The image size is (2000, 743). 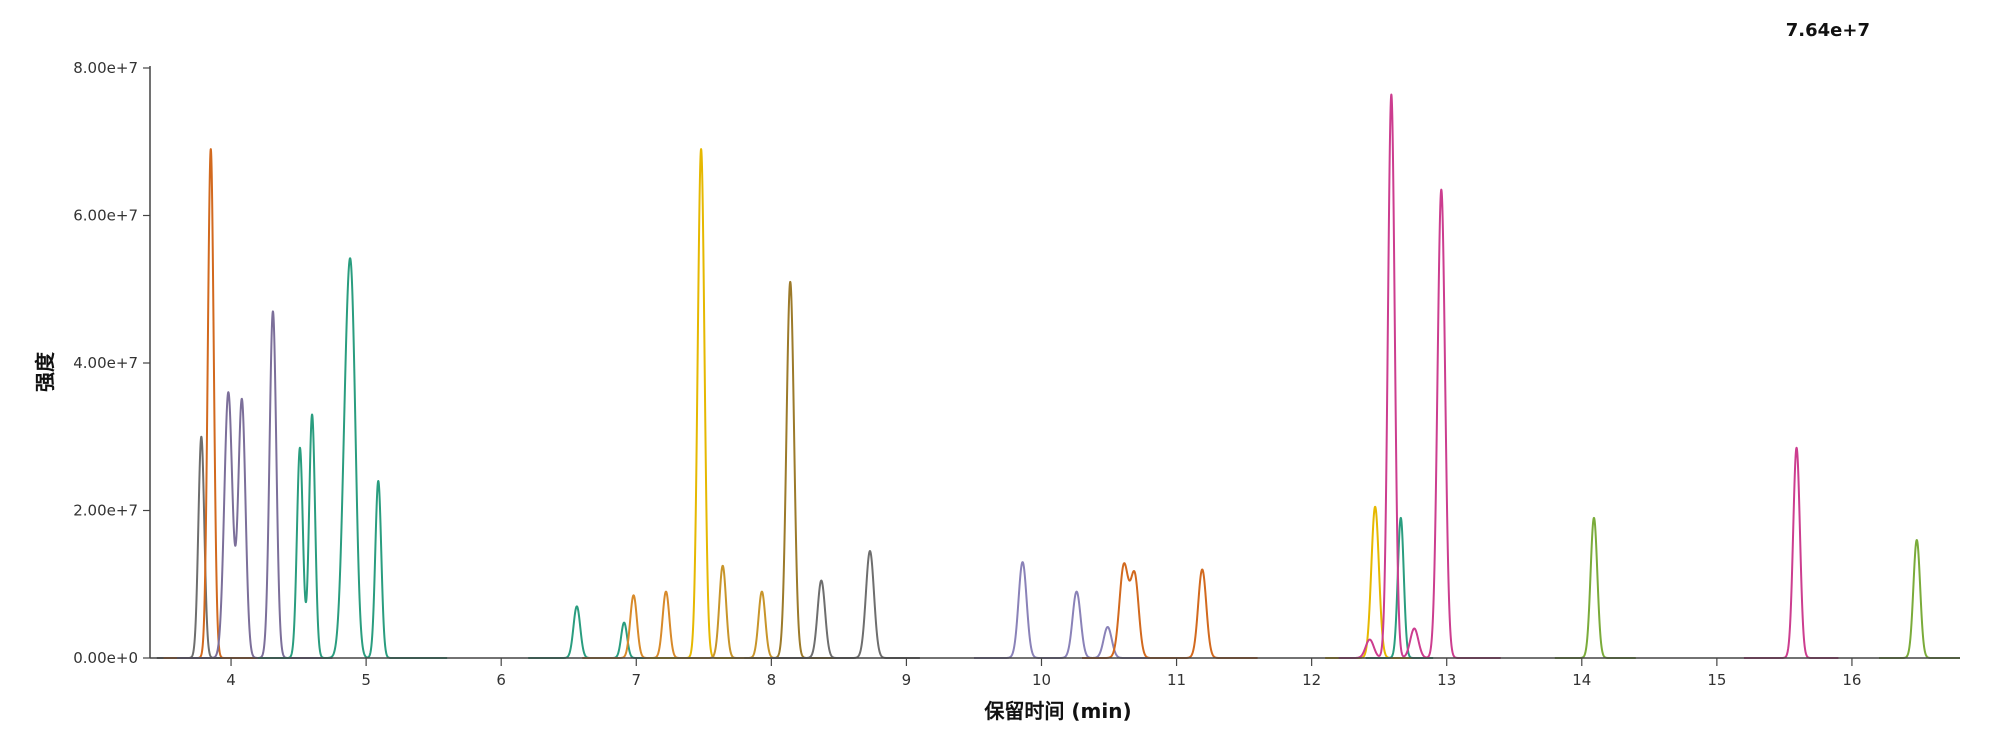 I want to click on x-tick-label: 13, so click(x=1446, y=680).